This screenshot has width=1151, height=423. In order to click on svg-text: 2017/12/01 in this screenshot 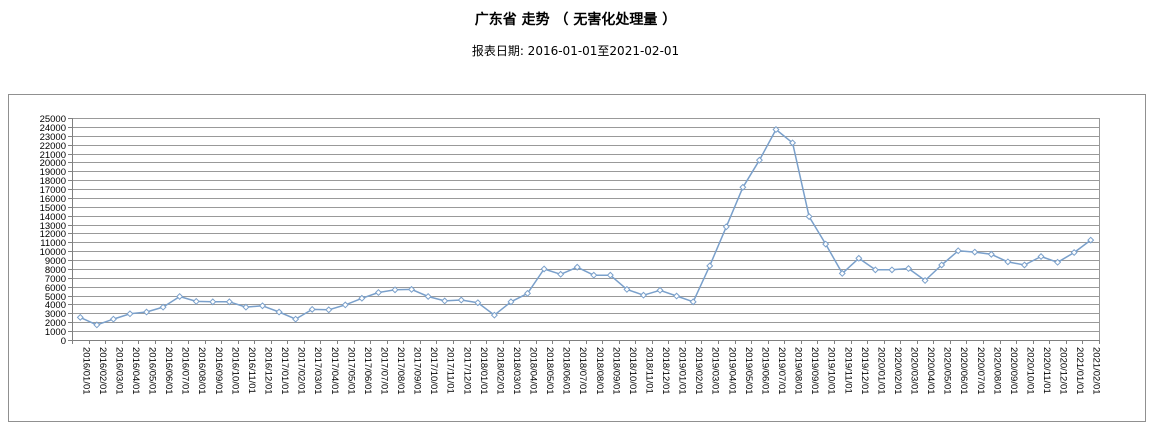, I will do `click(466, 371)`.